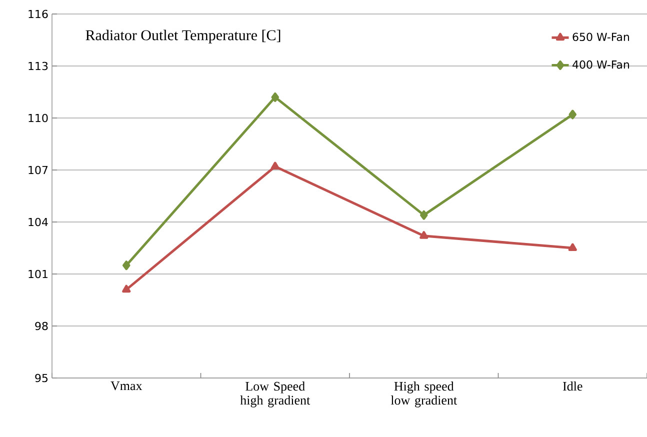 This screenshot has width=647, height=437. Describe the element at coordinates (38, 66) in the screenshot. I see `y-tick-label: 113` at that location.